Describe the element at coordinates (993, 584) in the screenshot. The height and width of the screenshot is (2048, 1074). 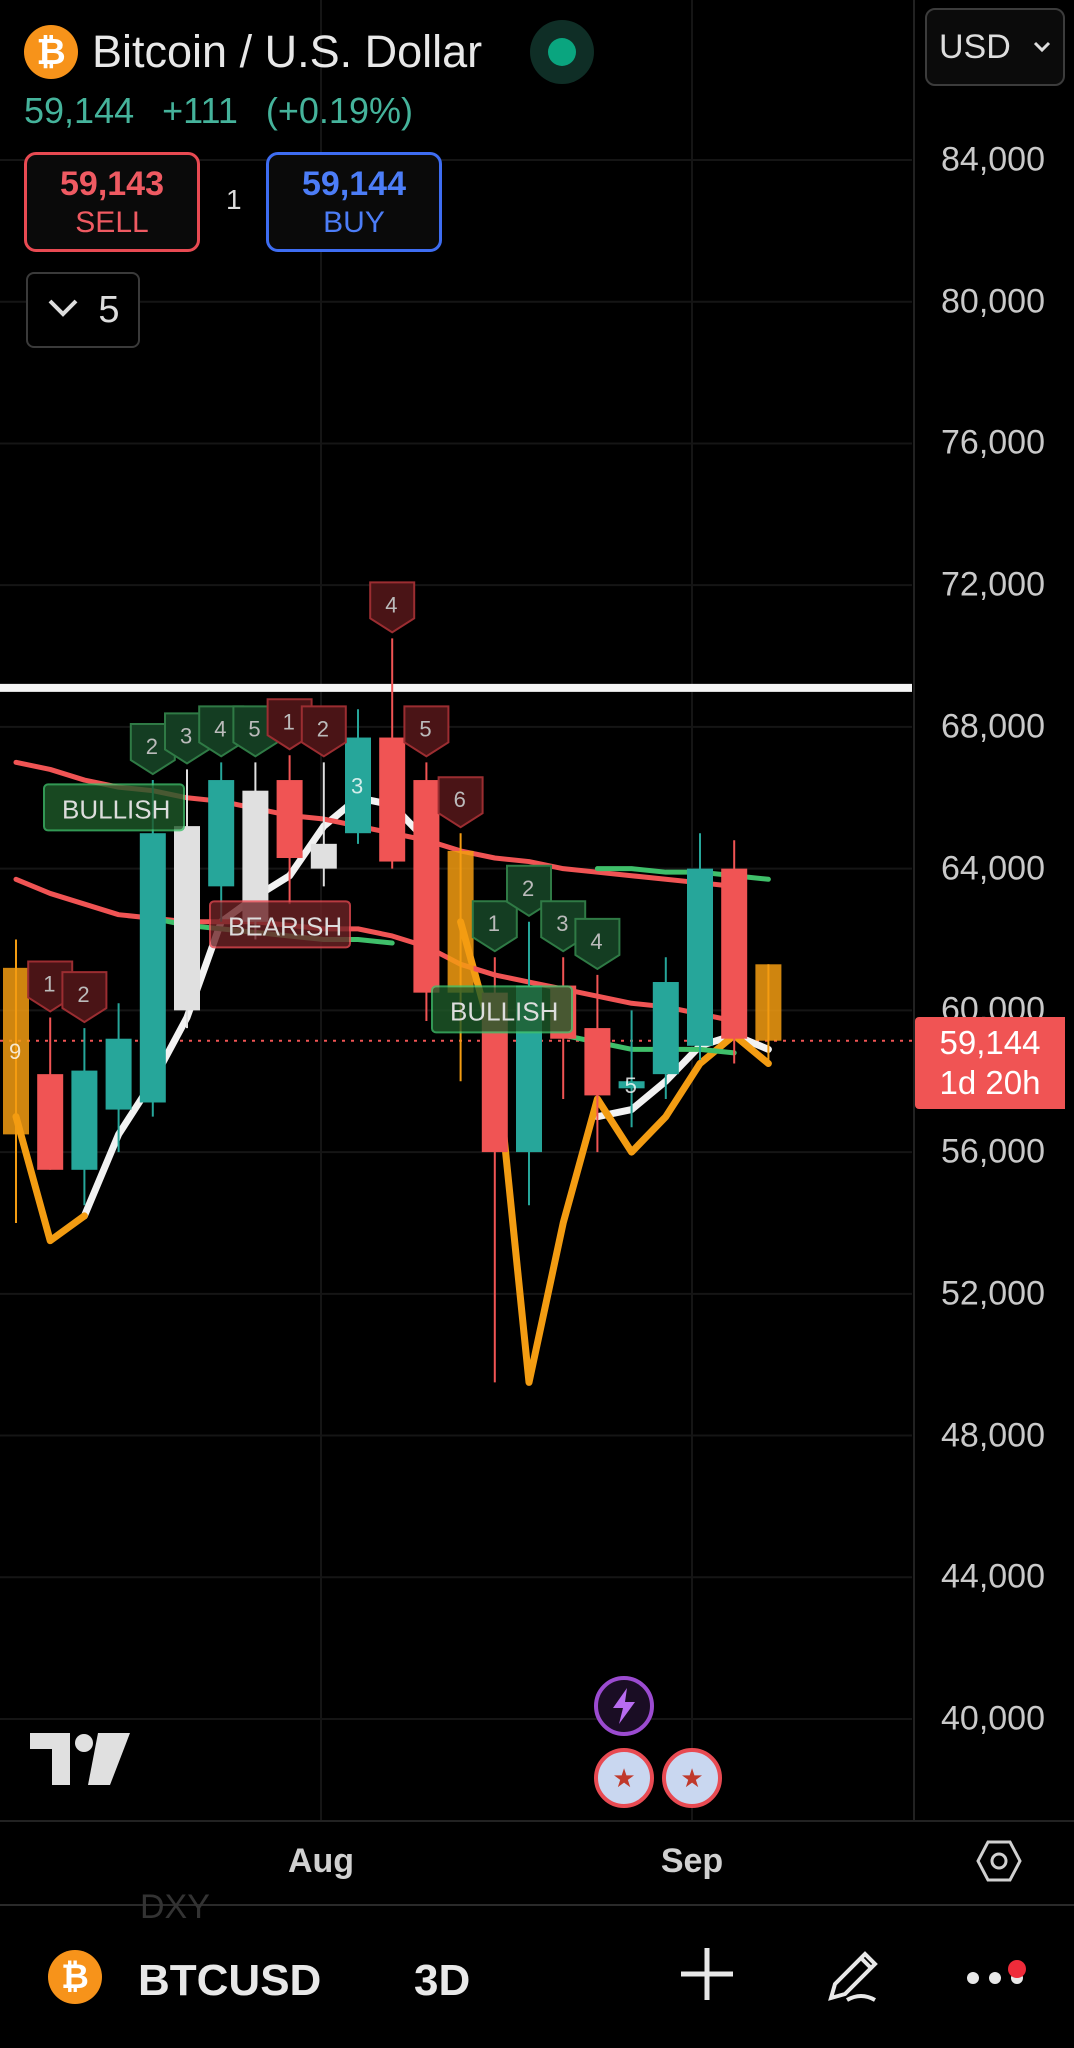
I see `price-axis-label: 72,000` at that location.